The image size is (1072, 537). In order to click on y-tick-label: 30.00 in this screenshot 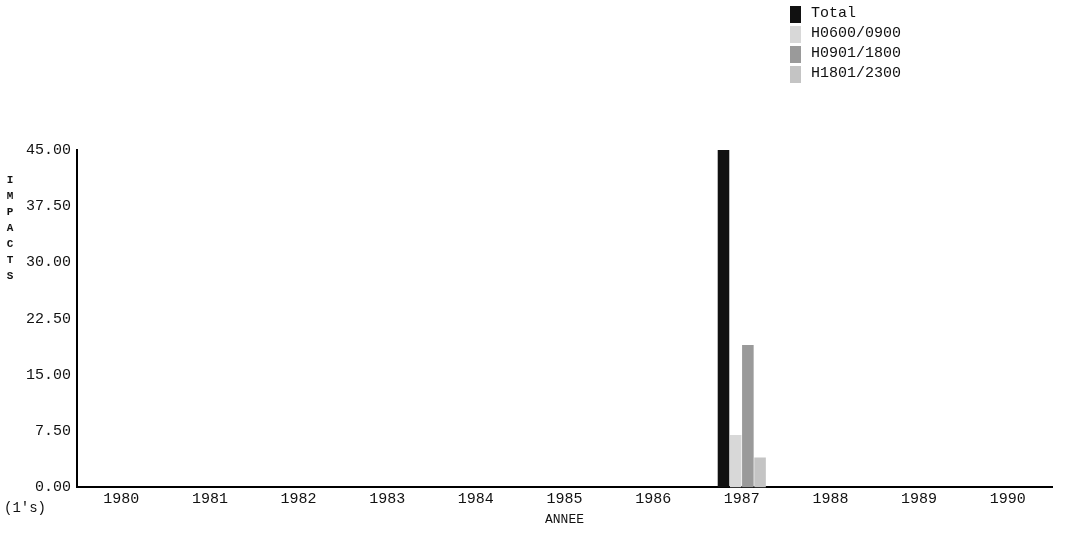, I will do `click(48, 263)`.